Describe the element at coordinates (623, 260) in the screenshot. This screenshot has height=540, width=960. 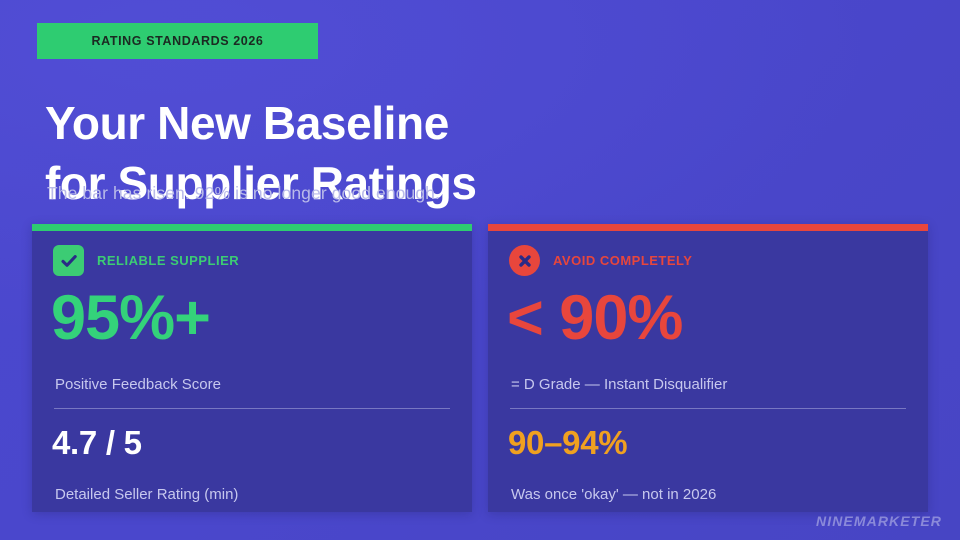
I see `card-status-label: AVOID COMPLETELY` at that location.